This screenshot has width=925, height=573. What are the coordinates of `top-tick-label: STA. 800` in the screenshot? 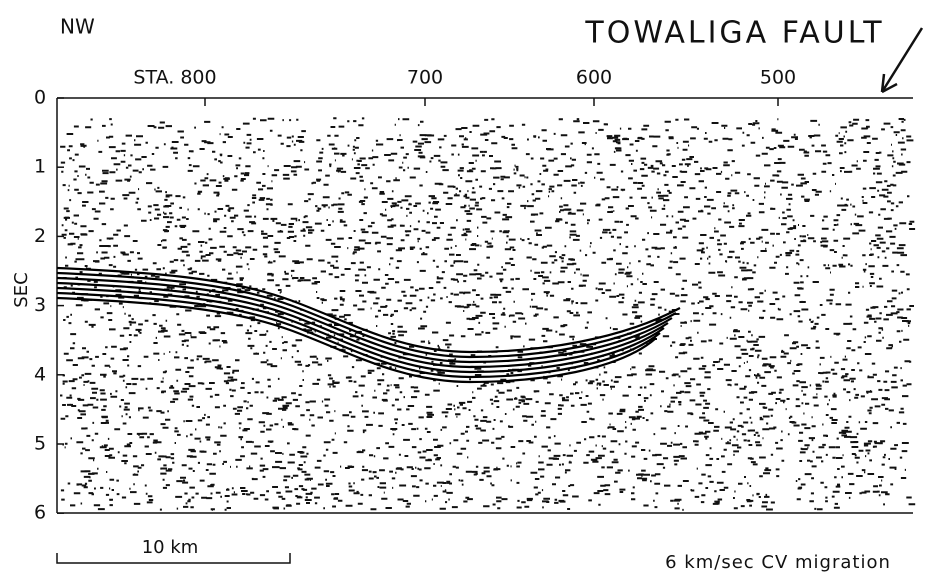 It's located at (174, 78).